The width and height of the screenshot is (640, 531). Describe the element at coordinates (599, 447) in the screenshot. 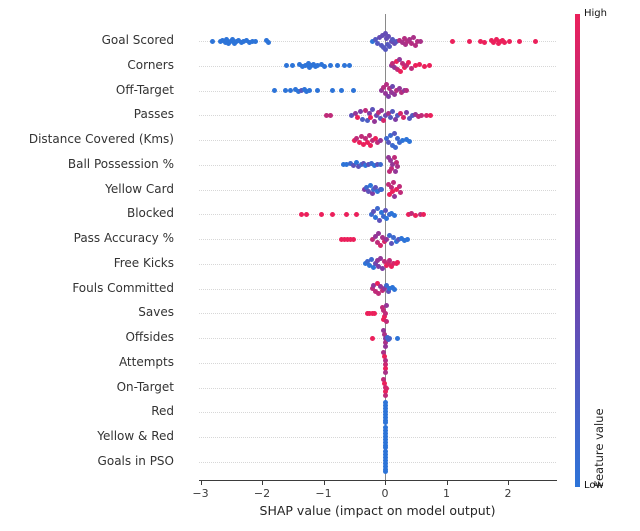

I see `colorbar-title: Feature value` at that location.